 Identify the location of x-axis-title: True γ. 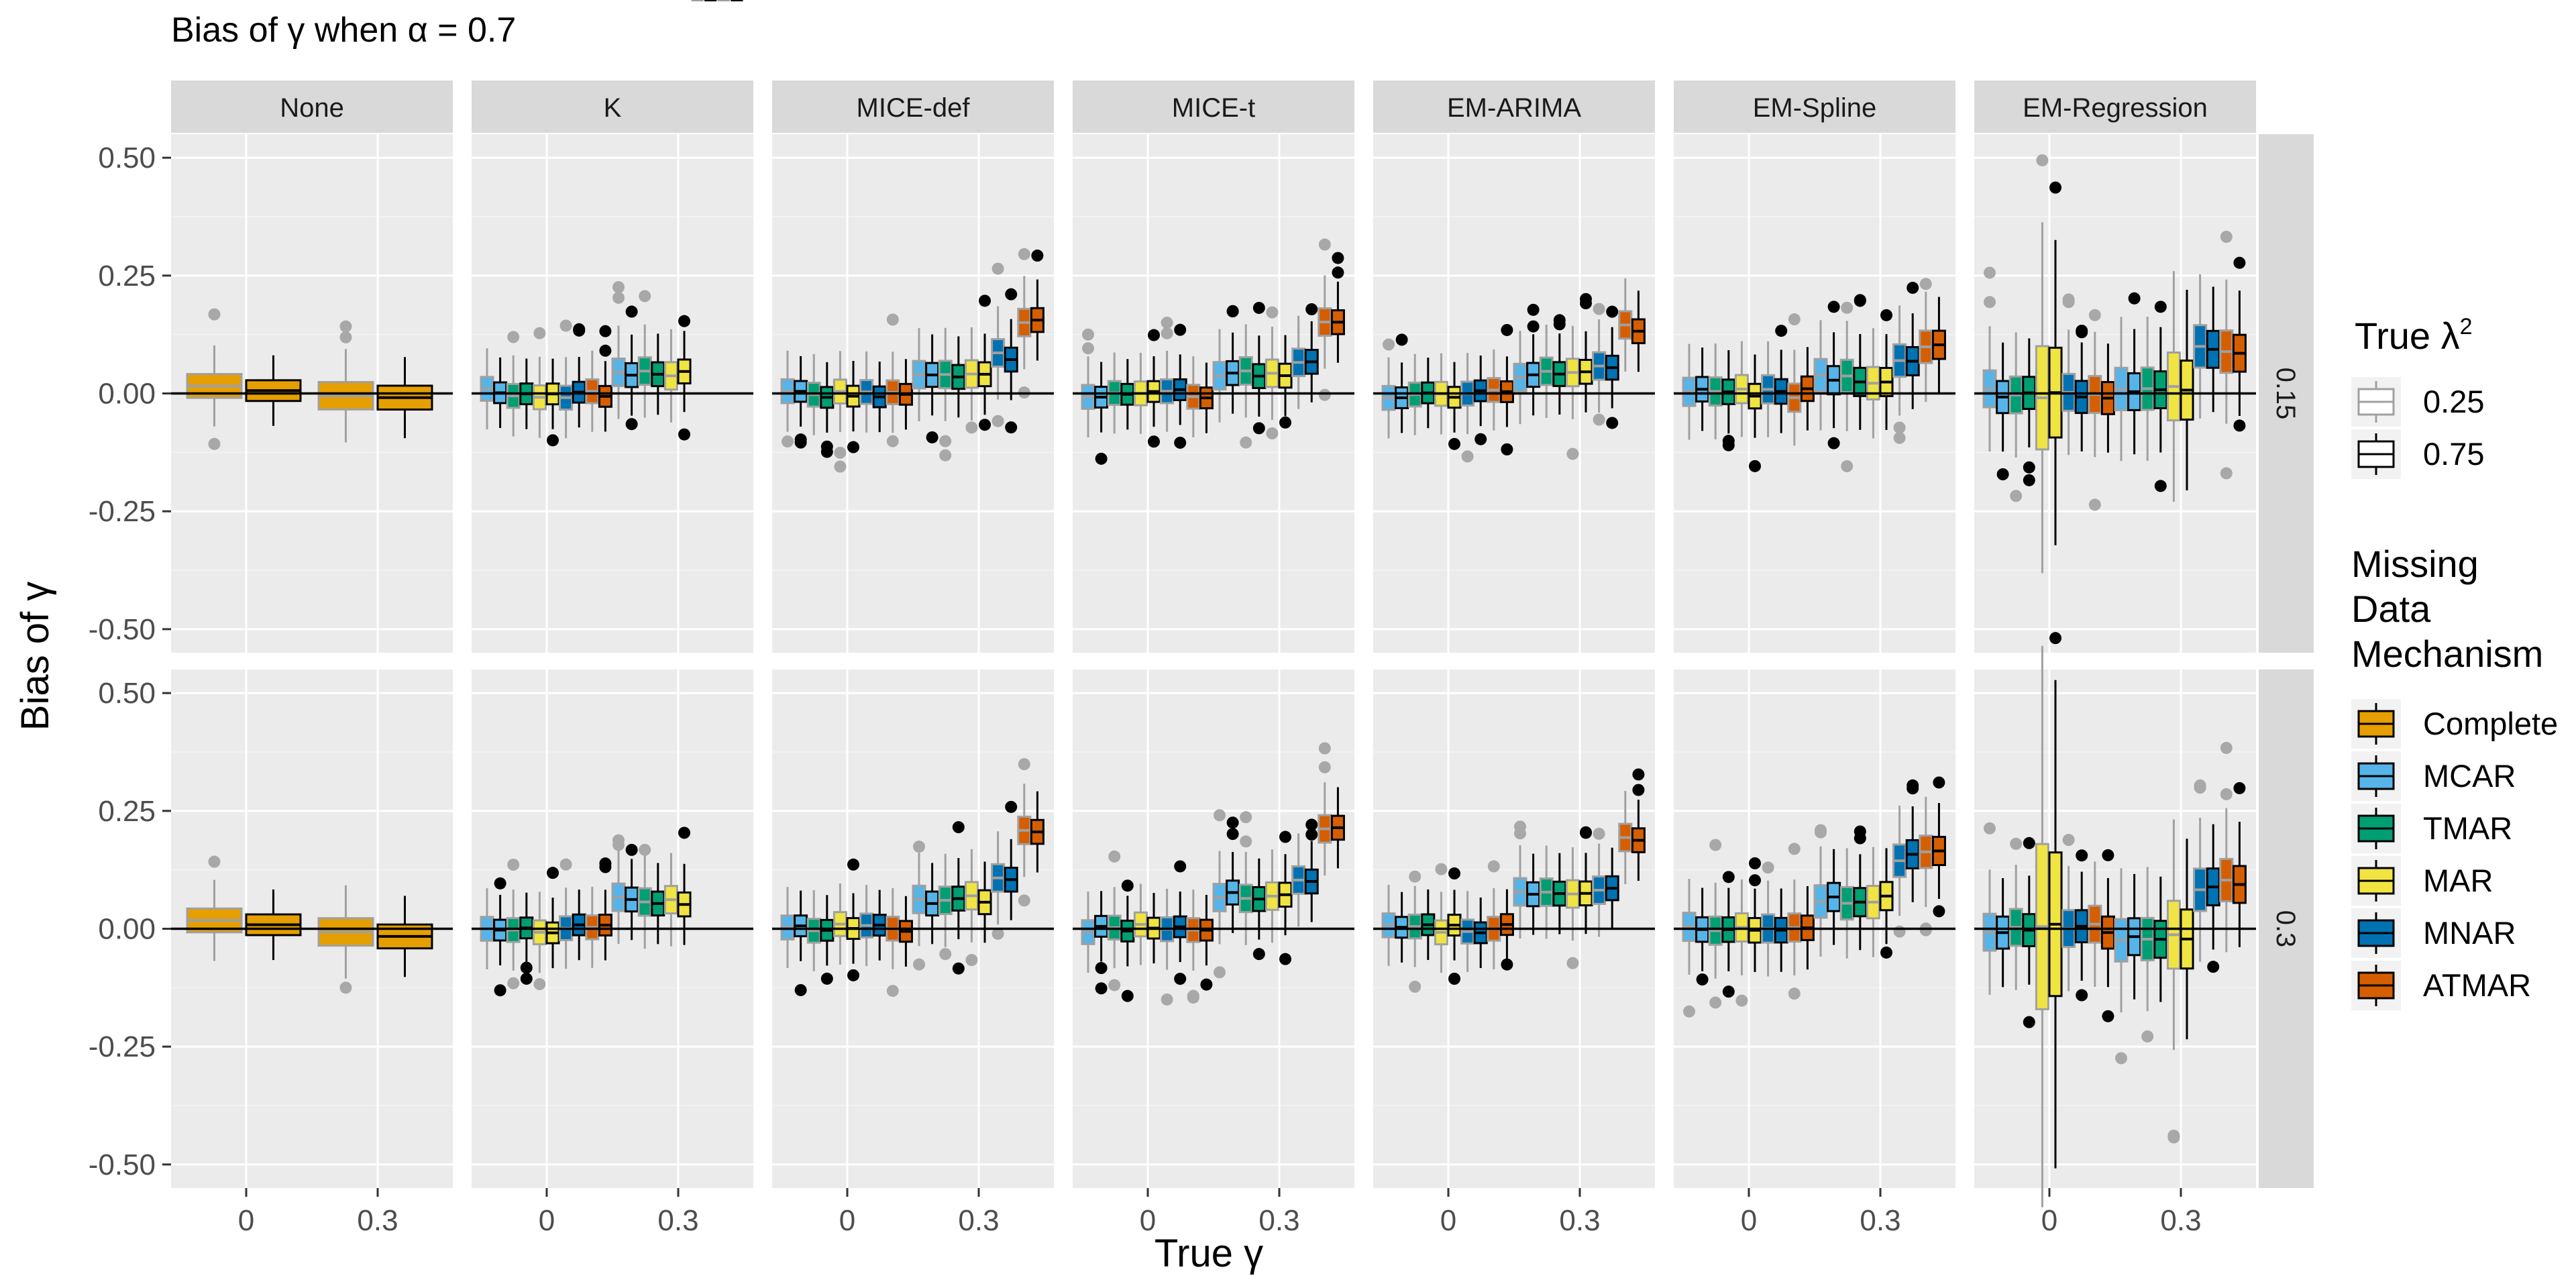
(1209, 1253).